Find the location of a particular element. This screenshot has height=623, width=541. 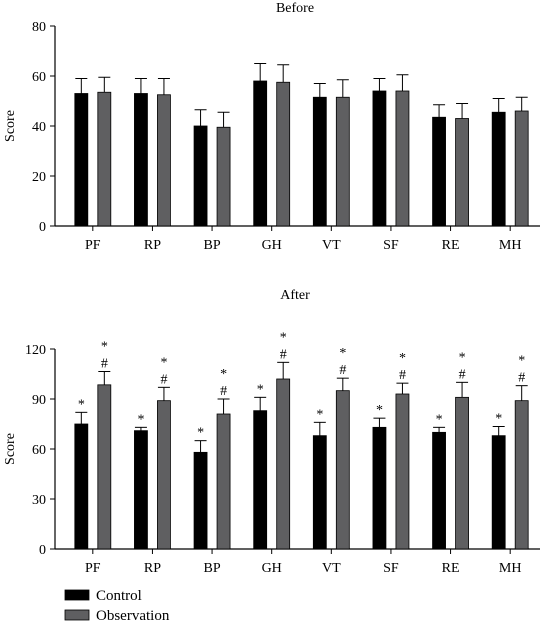

chart-title: Before is located at coordinates (295, 8).